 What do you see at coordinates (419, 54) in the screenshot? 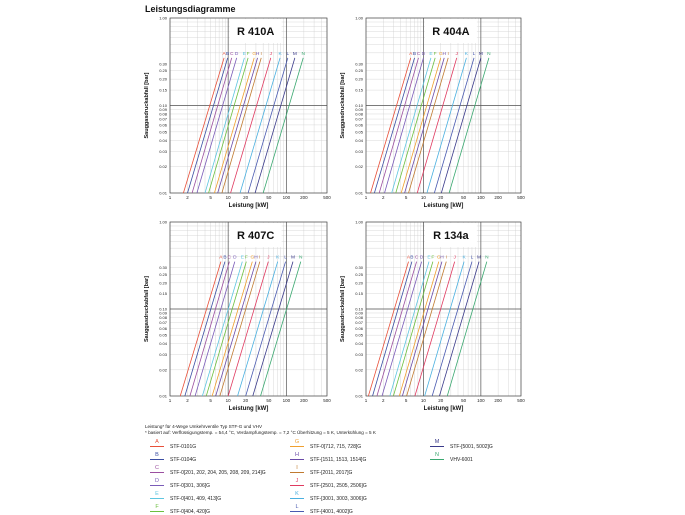
I see `series-label-C: C` at bounding box center [419, 54].